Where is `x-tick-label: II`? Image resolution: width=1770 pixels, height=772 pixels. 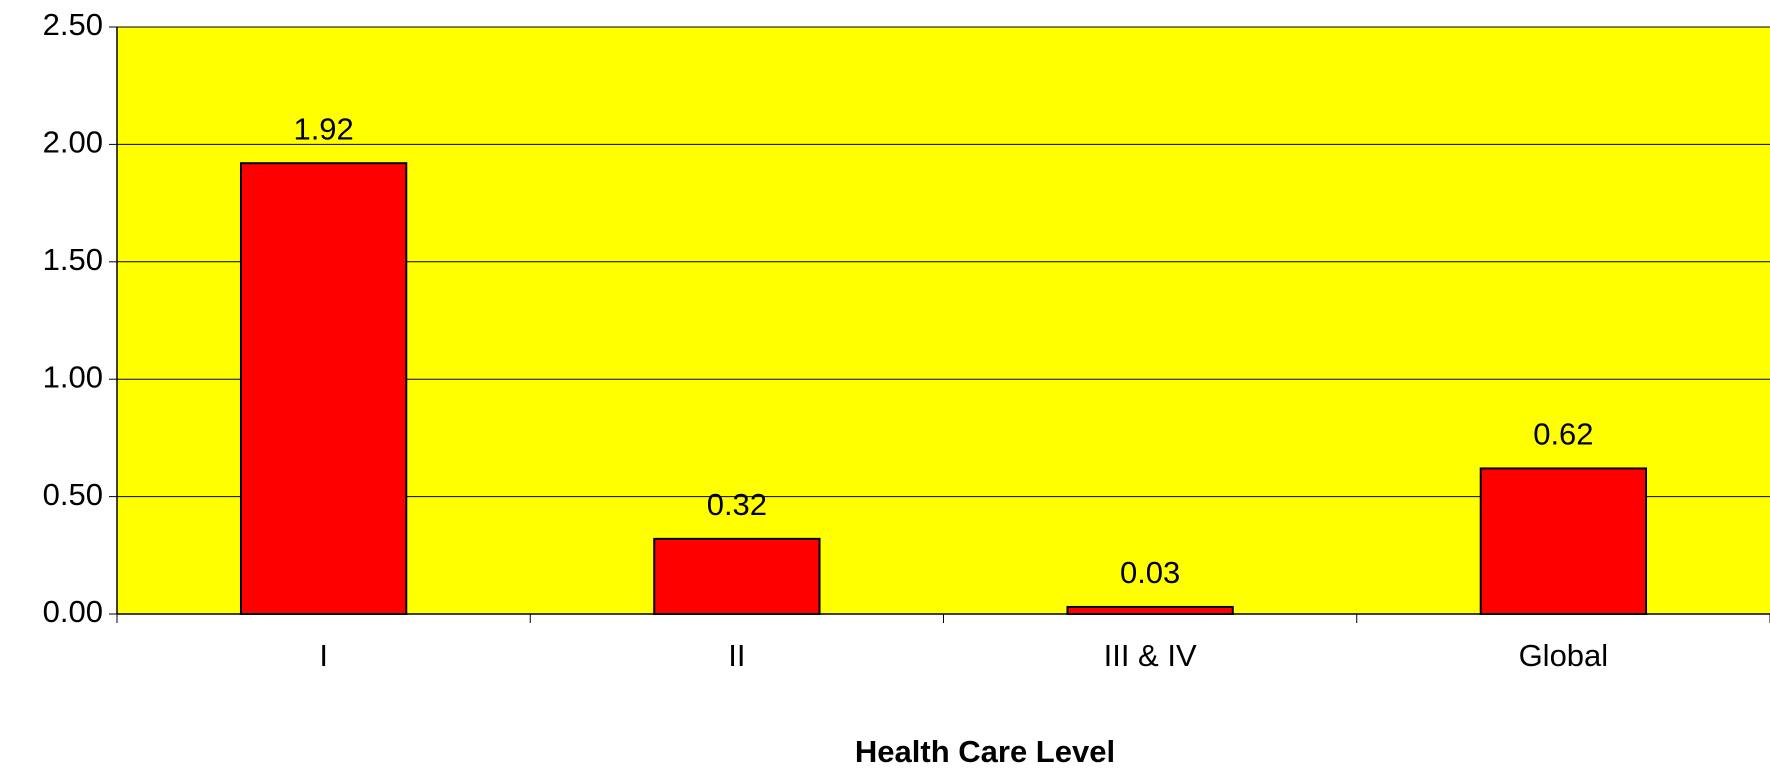
x-tick-label: II is located at coordinates (736, 655).